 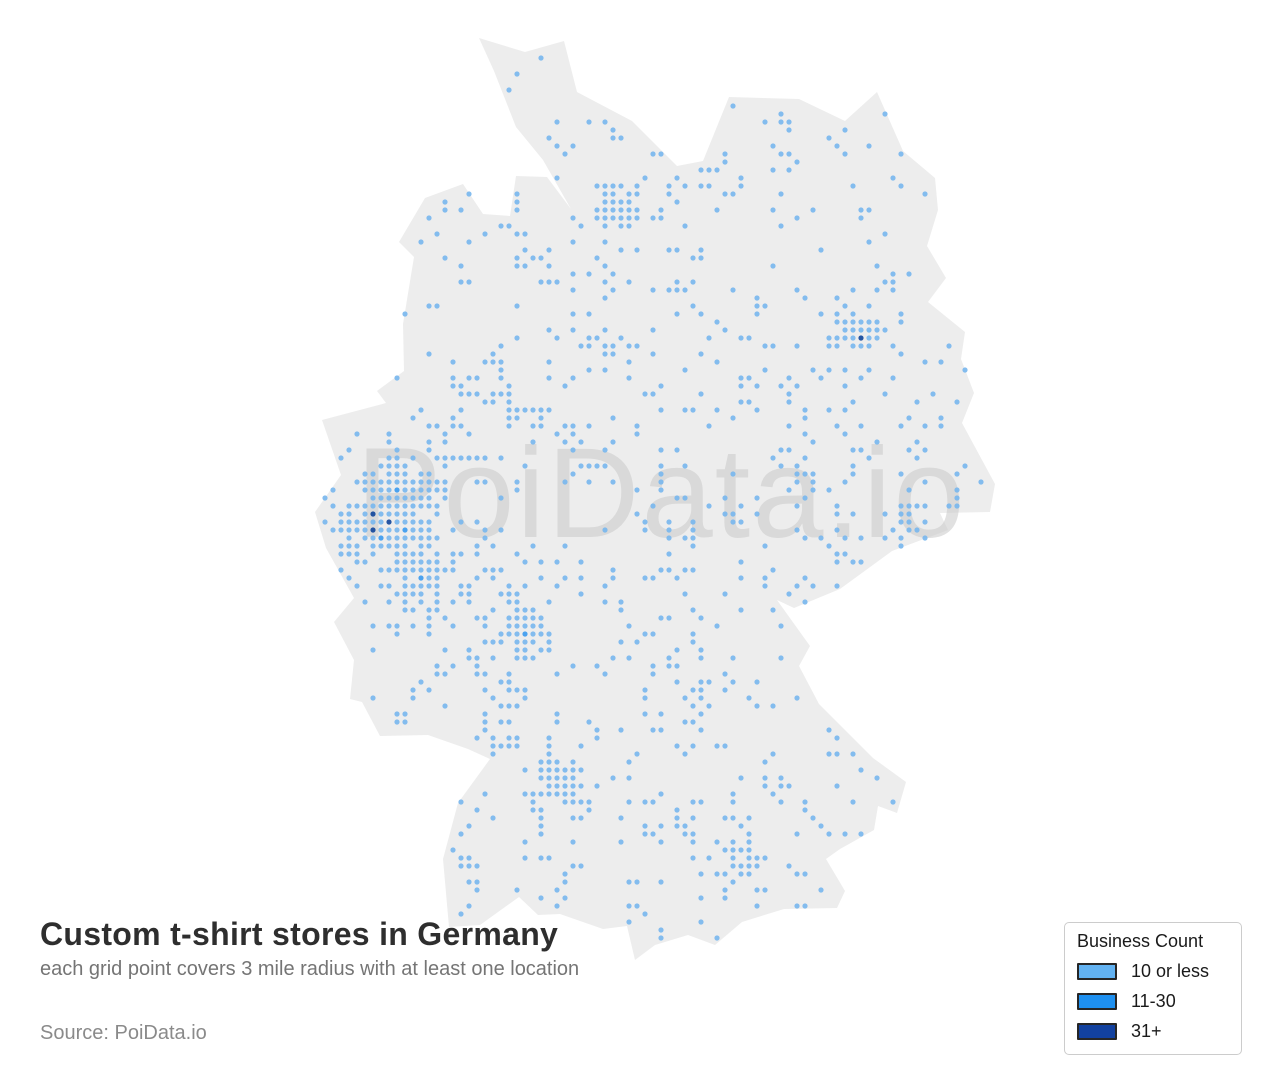 What do you see at coordinates (1097, 971) in the screenshot?
I see `legend-swatch-low` at bounding box center [1097, 971].